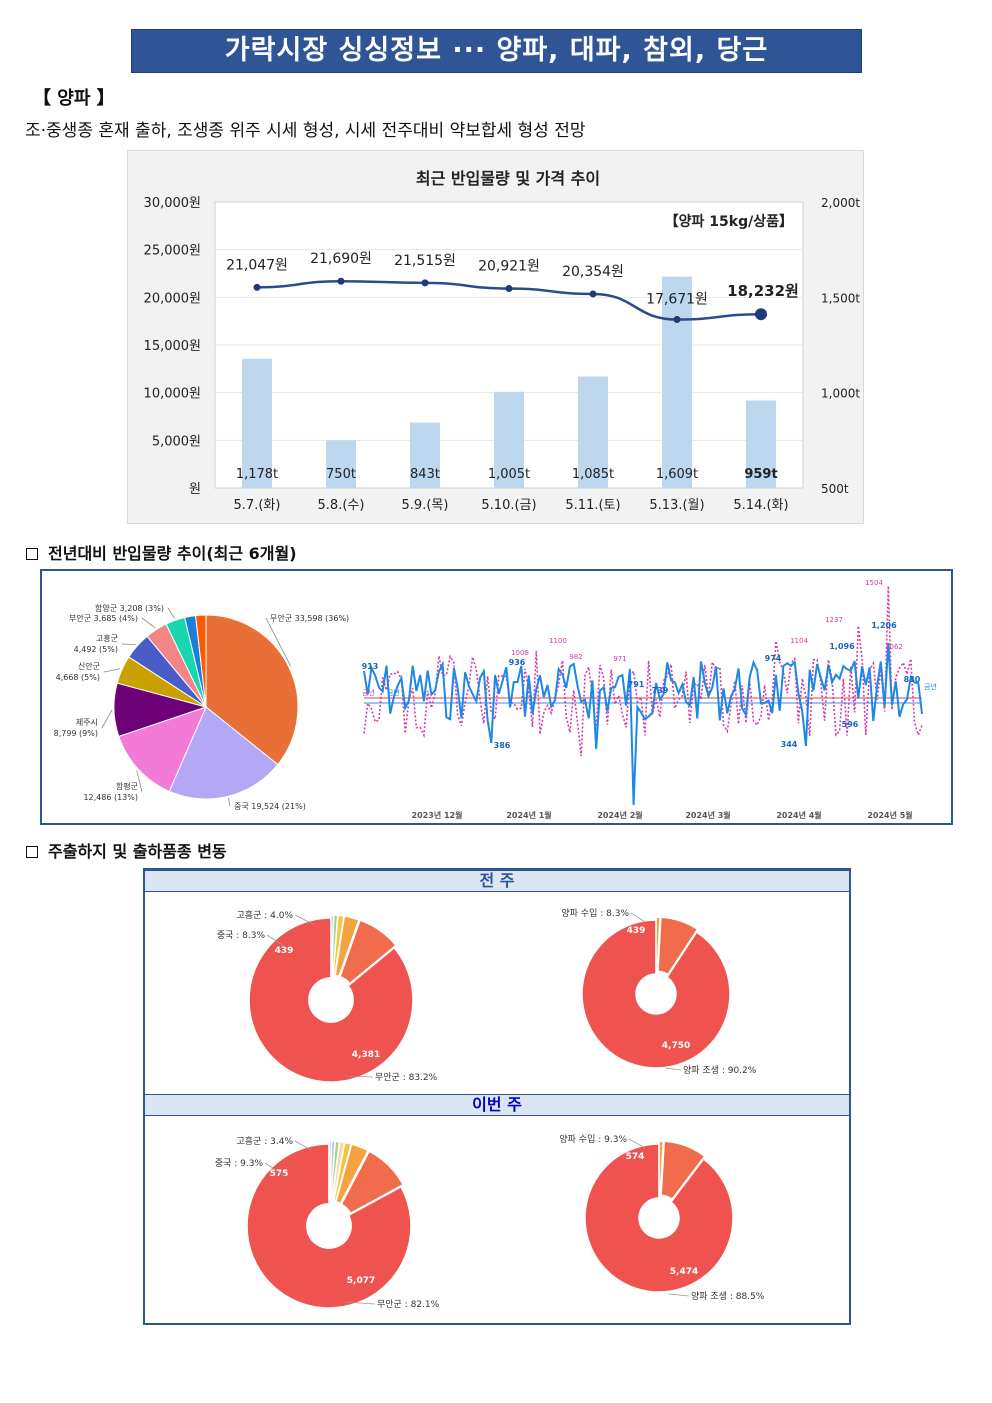 This screenshot has height=1403, width=992. What do you see at coordinates (107, 638) in the screenshot?
I see `origin-pie-label: 고흥군` at bounding box center [107, 638].